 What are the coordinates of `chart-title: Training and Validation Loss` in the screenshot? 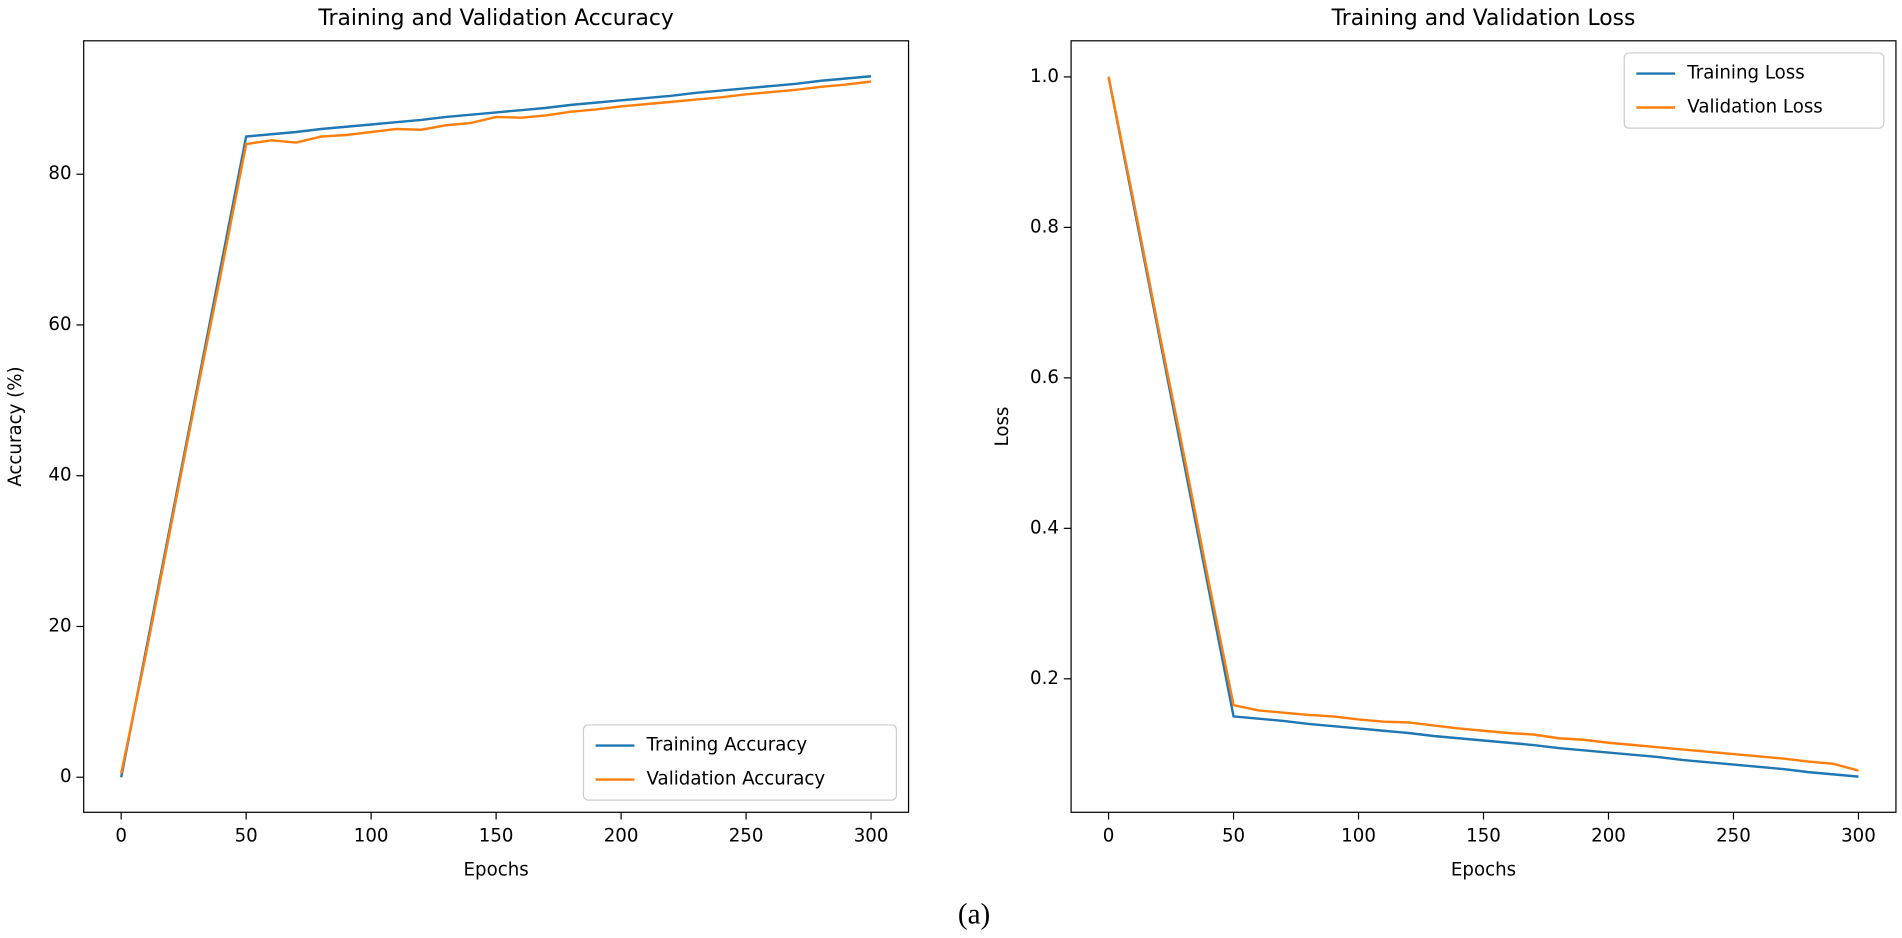 It's located at (1483, 18).